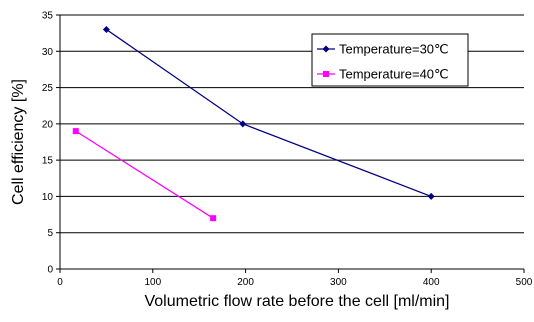 Image resolution: width=534 pixels, height=322 pixels. I want to click on legend-diamond-marker, so click(326, 49).